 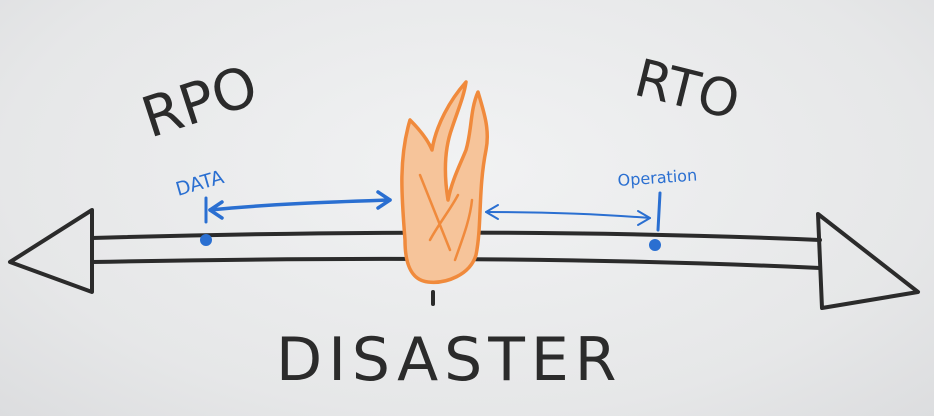 What do you see at coordinates (644, 218) in the screenshot?
I see `rto-arrowhead-right` at bounding box center [644, 218].